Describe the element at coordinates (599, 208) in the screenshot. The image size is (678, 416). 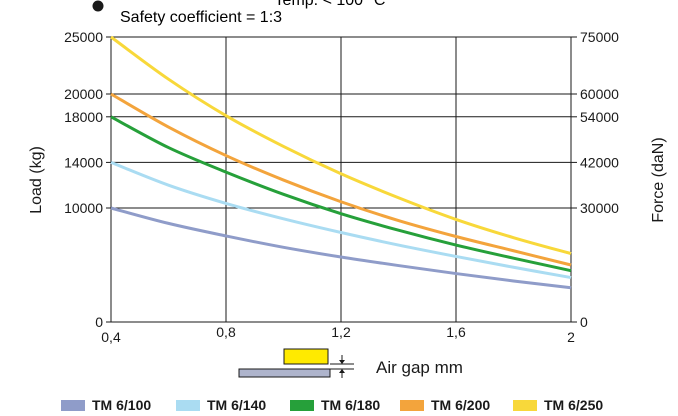
I see `y-right-tick-label: 30000` at that location.